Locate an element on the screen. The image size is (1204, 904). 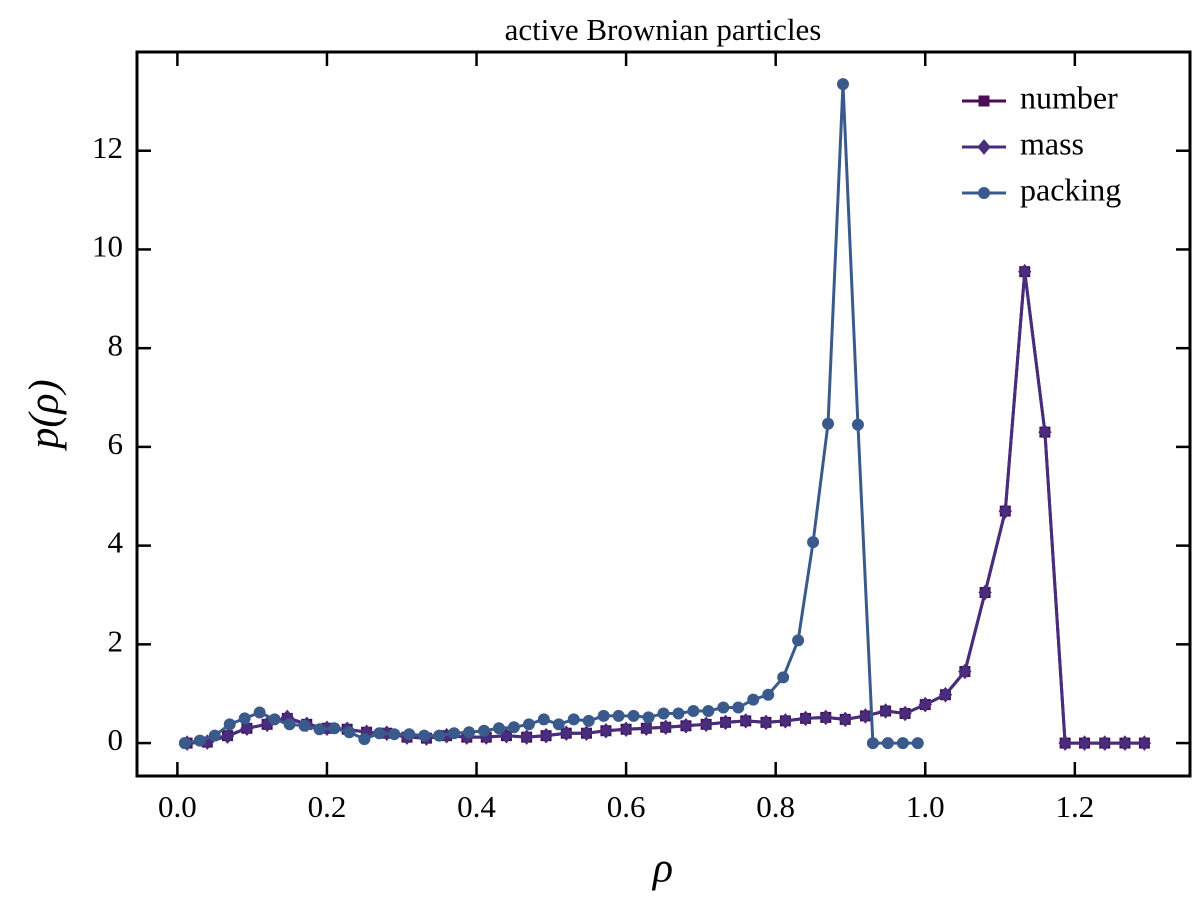
y-axis-label: p(ρ) is located at coordinates (45, 415).